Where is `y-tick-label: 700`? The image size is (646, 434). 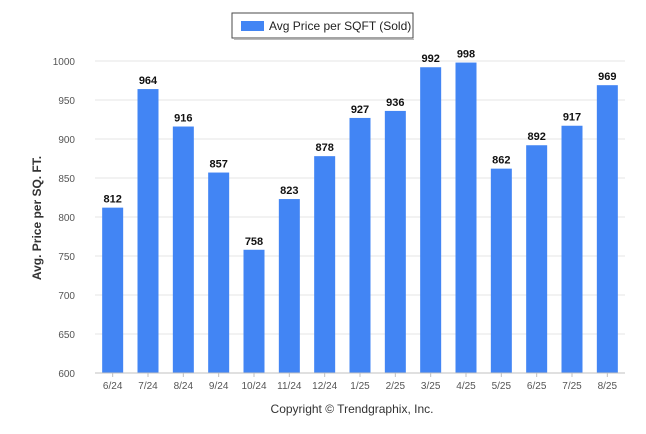 y-tick-label: 700 is located at coordinates (66, 296).